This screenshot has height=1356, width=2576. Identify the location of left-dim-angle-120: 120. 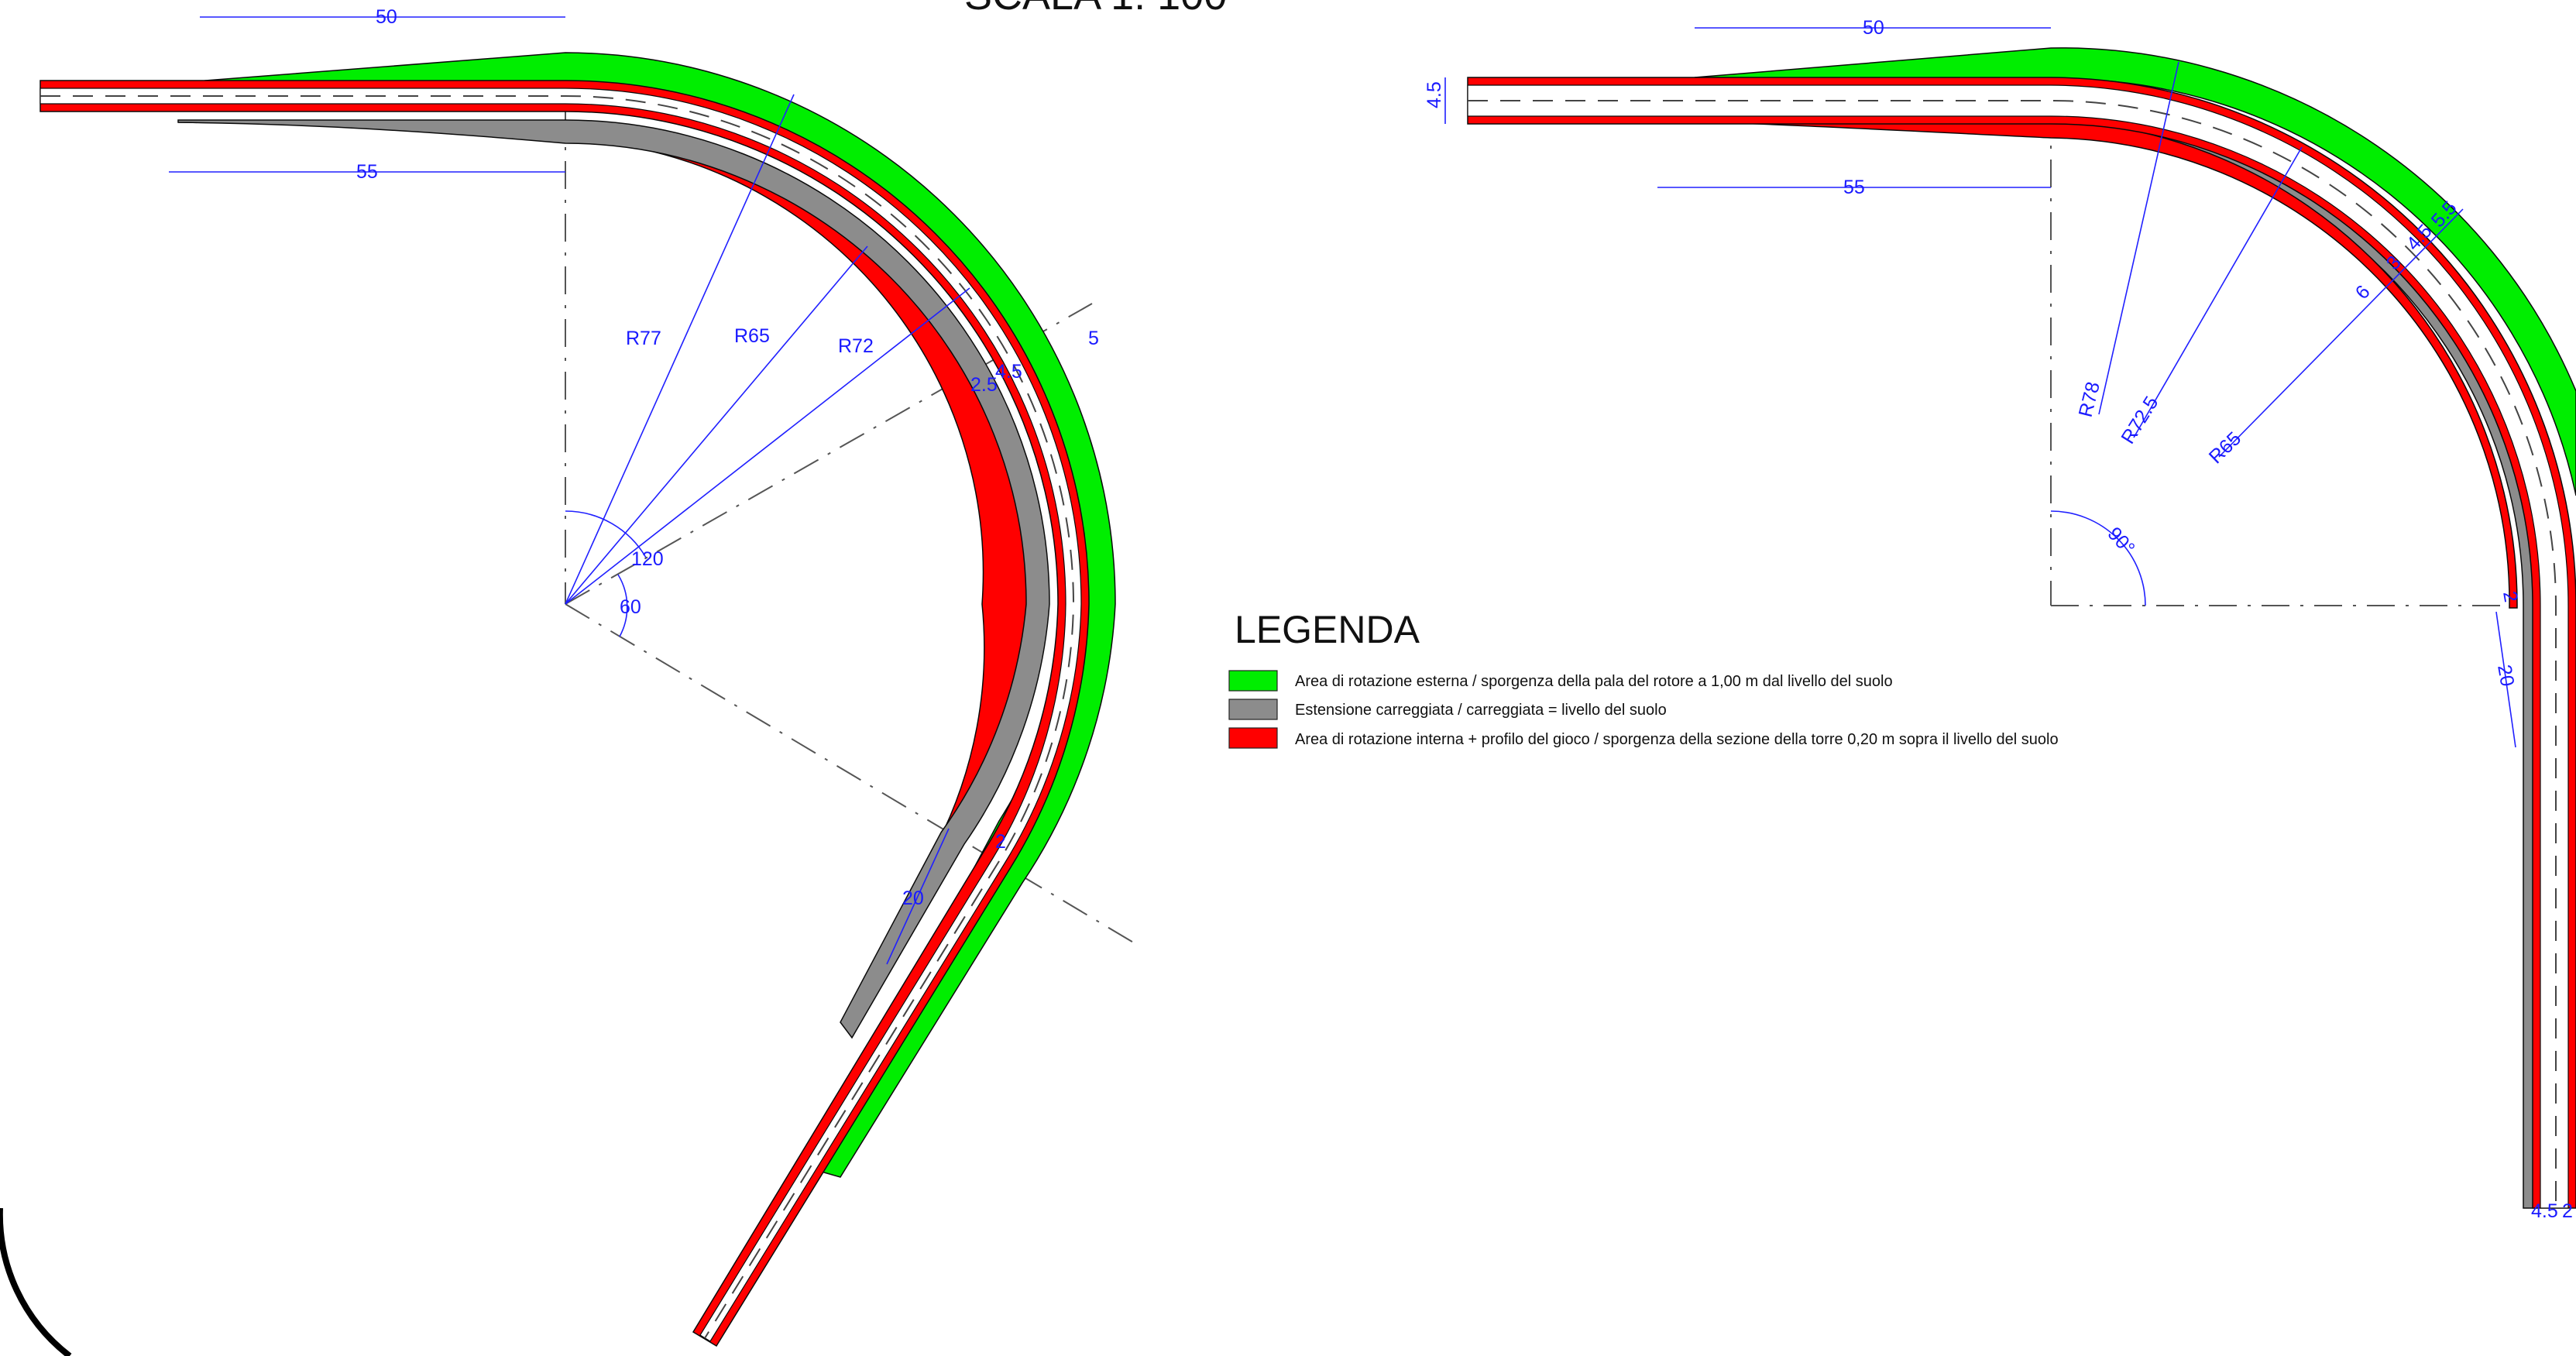
(647, 559).